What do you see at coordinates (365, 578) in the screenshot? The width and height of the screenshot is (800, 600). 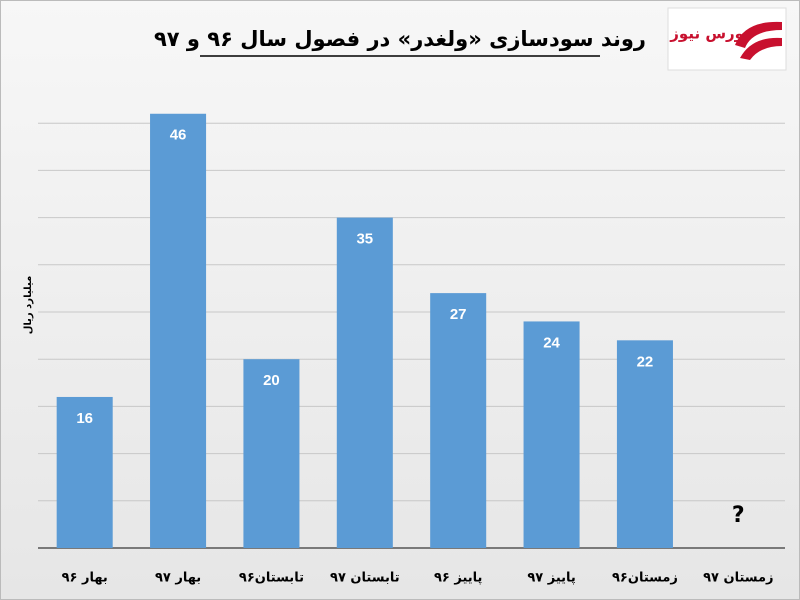 I see `x-tick-label: تابستان ۹۷` at bounding box center [365, 578].